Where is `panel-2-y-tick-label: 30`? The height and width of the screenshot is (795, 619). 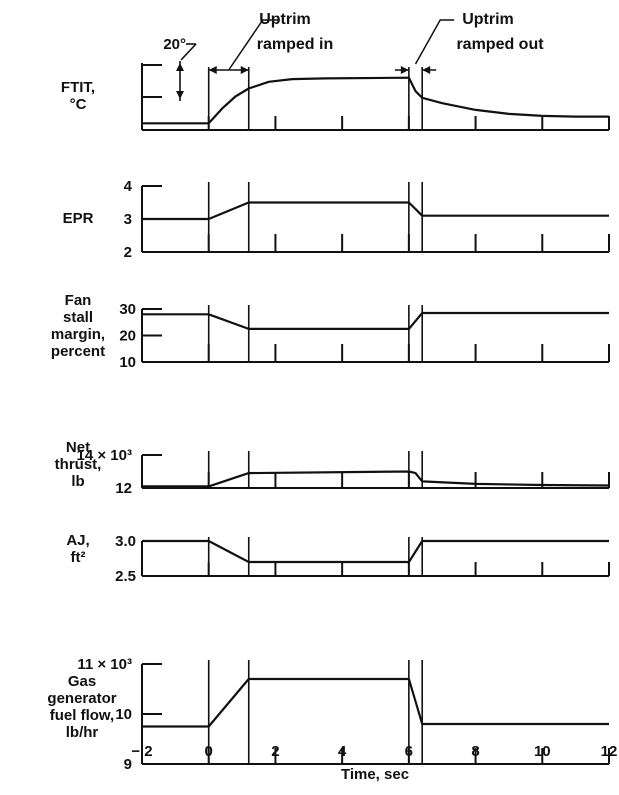 panel-2-y-tick-label: 30 is located at coordinates (127, 309).